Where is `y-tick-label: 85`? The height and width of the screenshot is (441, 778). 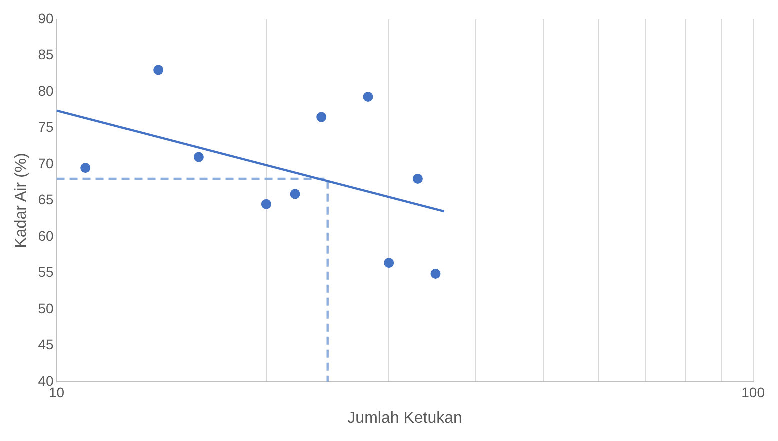 y-tick-label: 85 is located at coordinates (46, 54).